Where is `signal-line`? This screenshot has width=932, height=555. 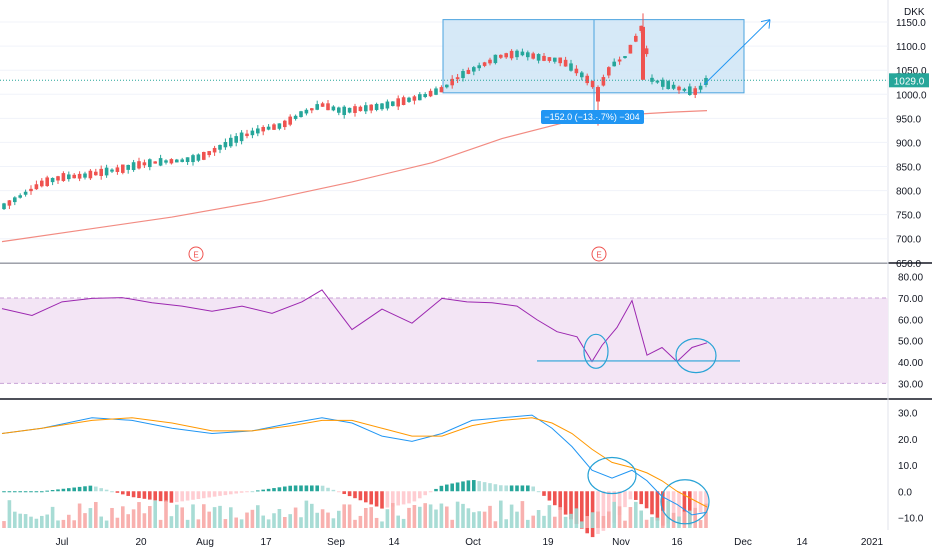
signal-line is located at coordinates (354, 462).